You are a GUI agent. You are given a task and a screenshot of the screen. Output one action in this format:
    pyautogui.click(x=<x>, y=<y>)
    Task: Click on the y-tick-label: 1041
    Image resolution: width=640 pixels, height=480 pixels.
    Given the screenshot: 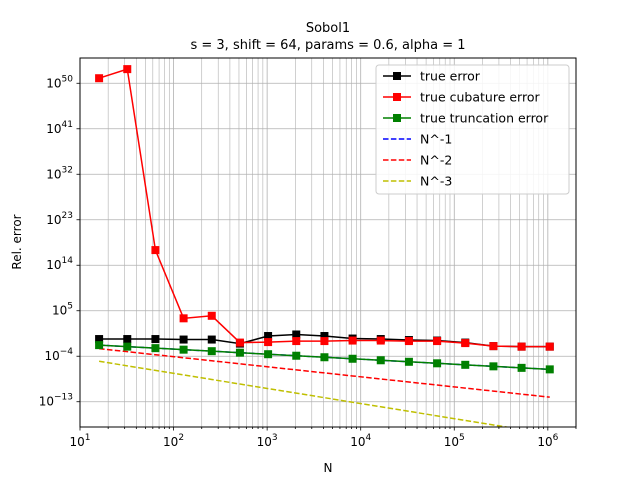 What is the action you would take?
    pyautogui.click(x=59, y=128)
    